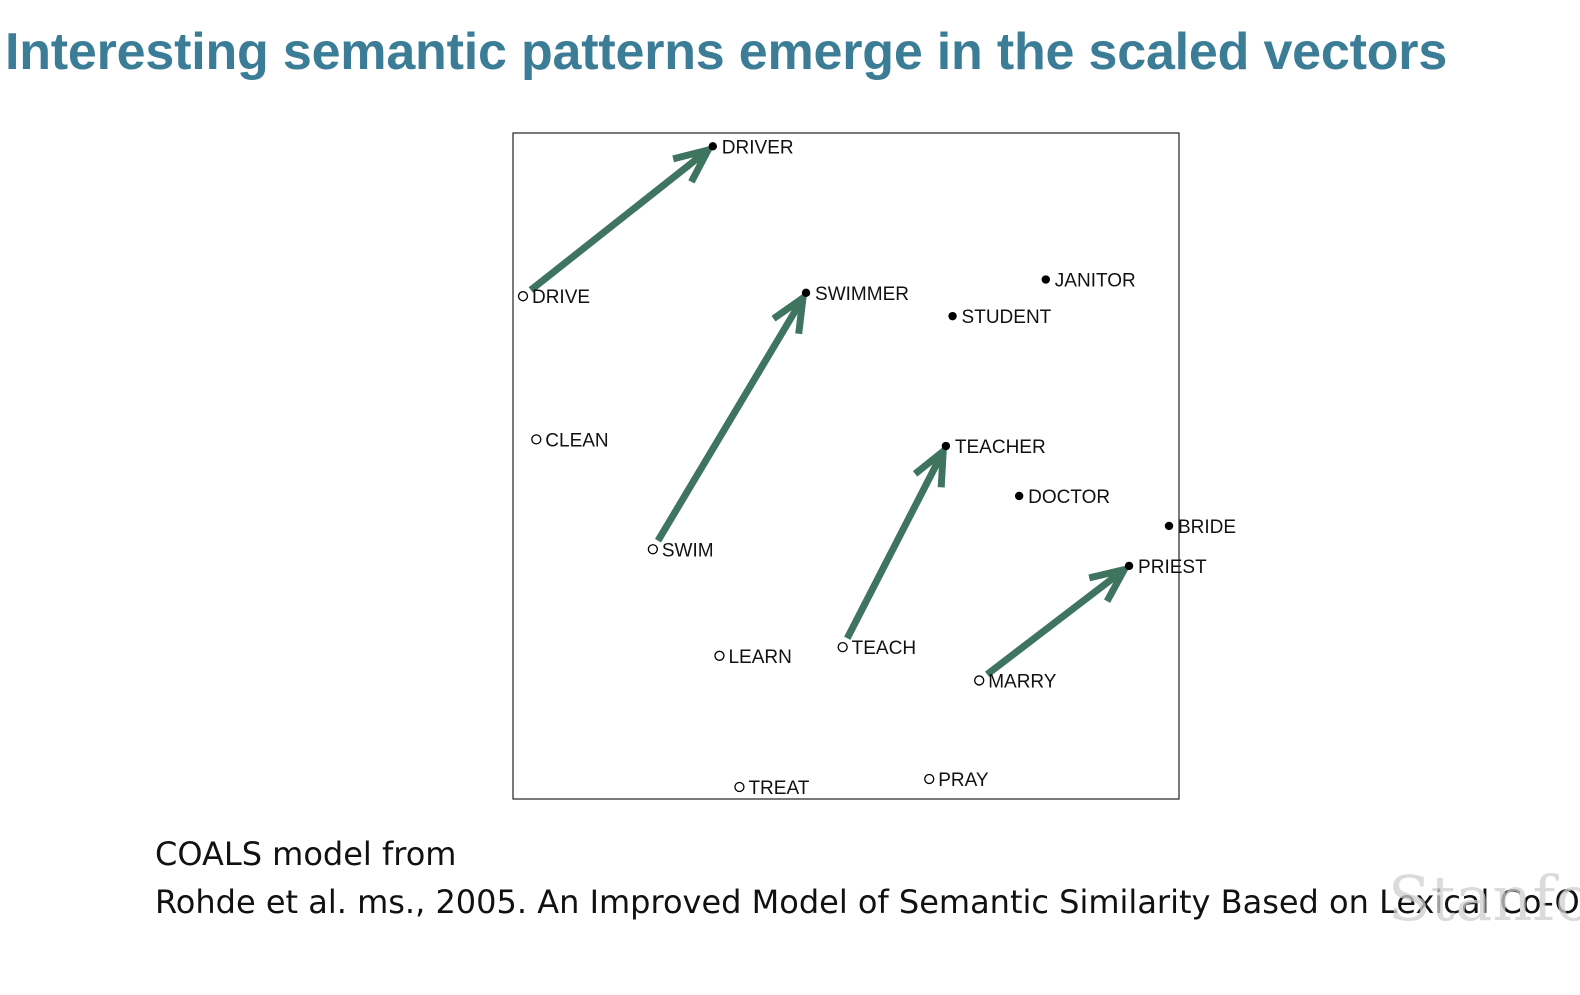  Describe the element at coordinates (758, 147) in the screenshot. I see `label-driver: DRIVER` at that location.